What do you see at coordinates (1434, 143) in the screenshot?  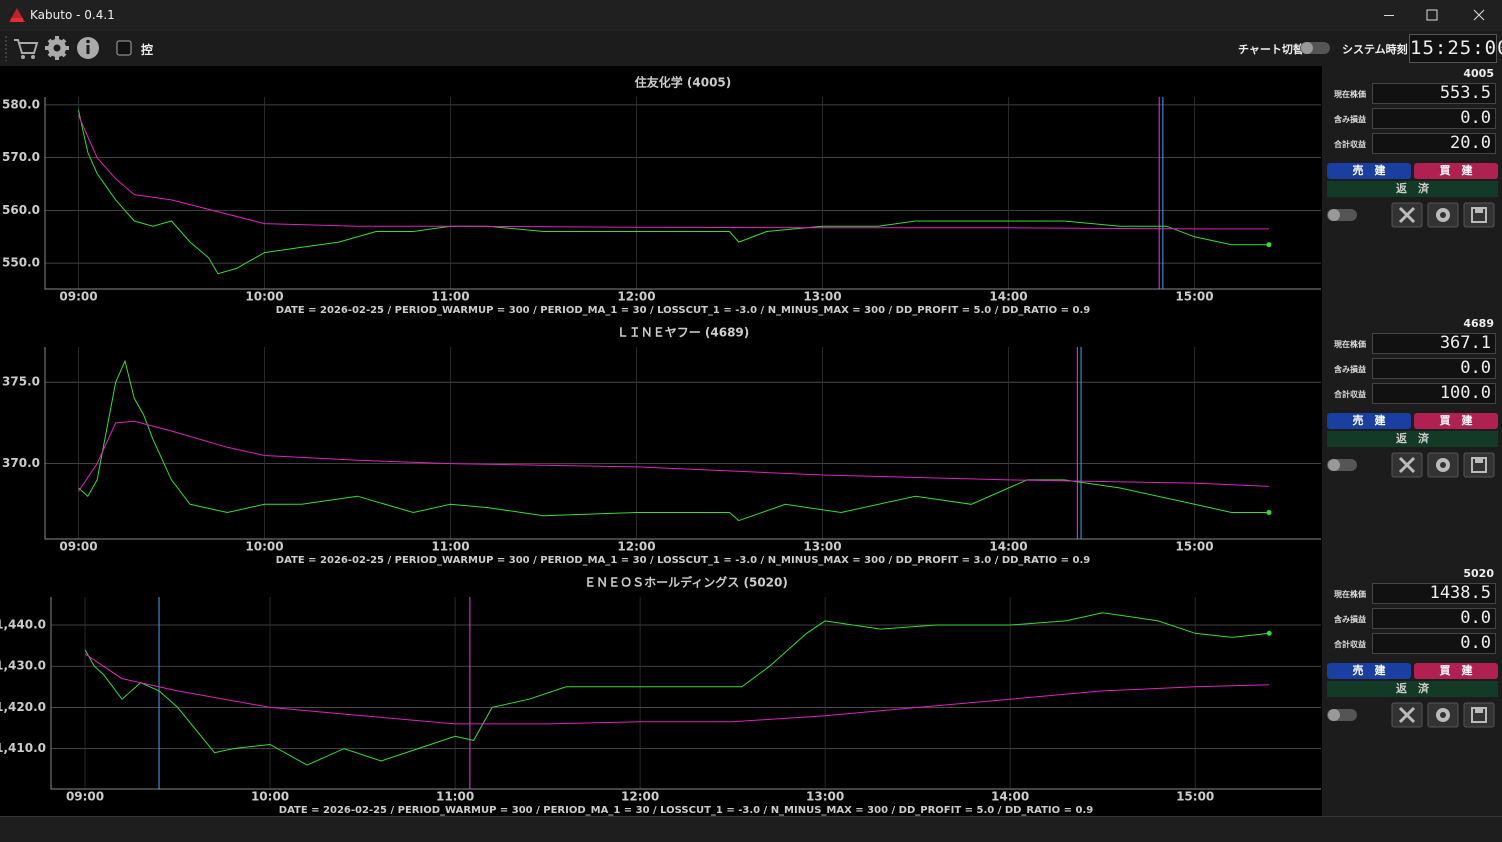 I see `row-value: 20.0` at bounding box center [1434, 143].